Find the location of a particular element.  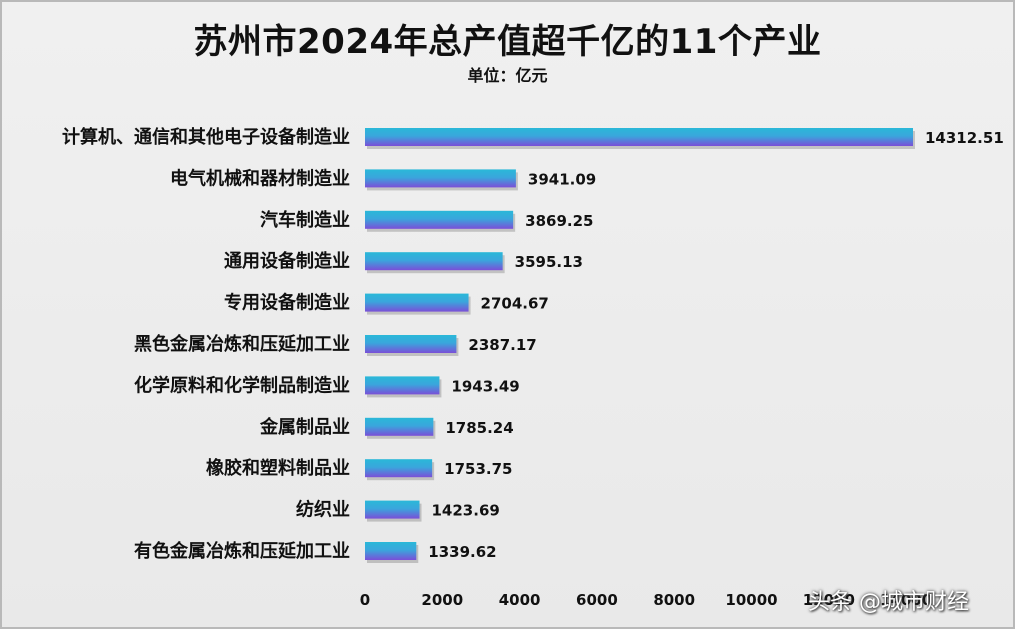

x-tick-label: 0 is located at coordinates (365, 600).